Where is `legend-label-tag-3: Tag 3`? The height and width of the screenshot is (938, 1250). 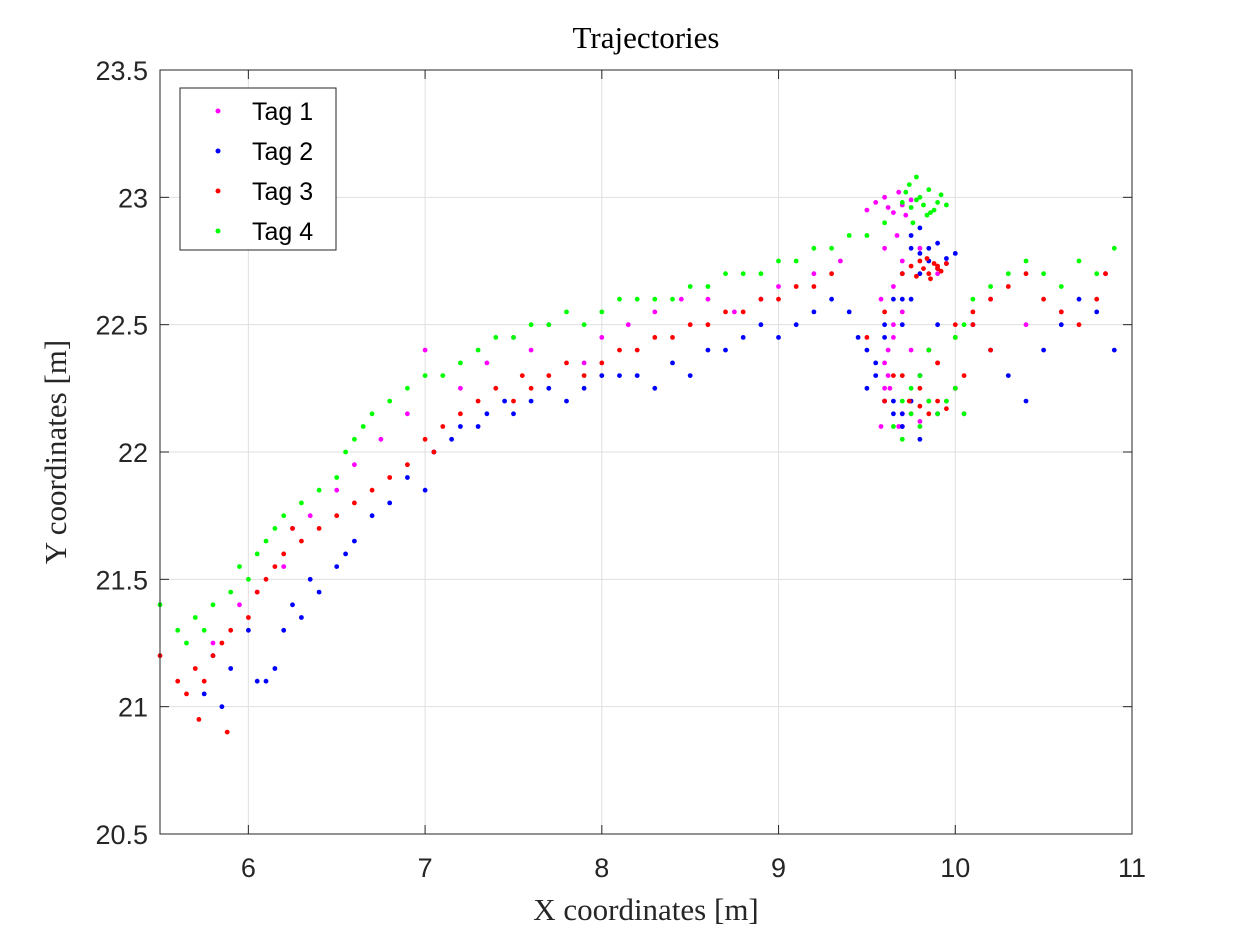
legend-label-tag-3: Tag 3 is located at coordinates (282, 192).